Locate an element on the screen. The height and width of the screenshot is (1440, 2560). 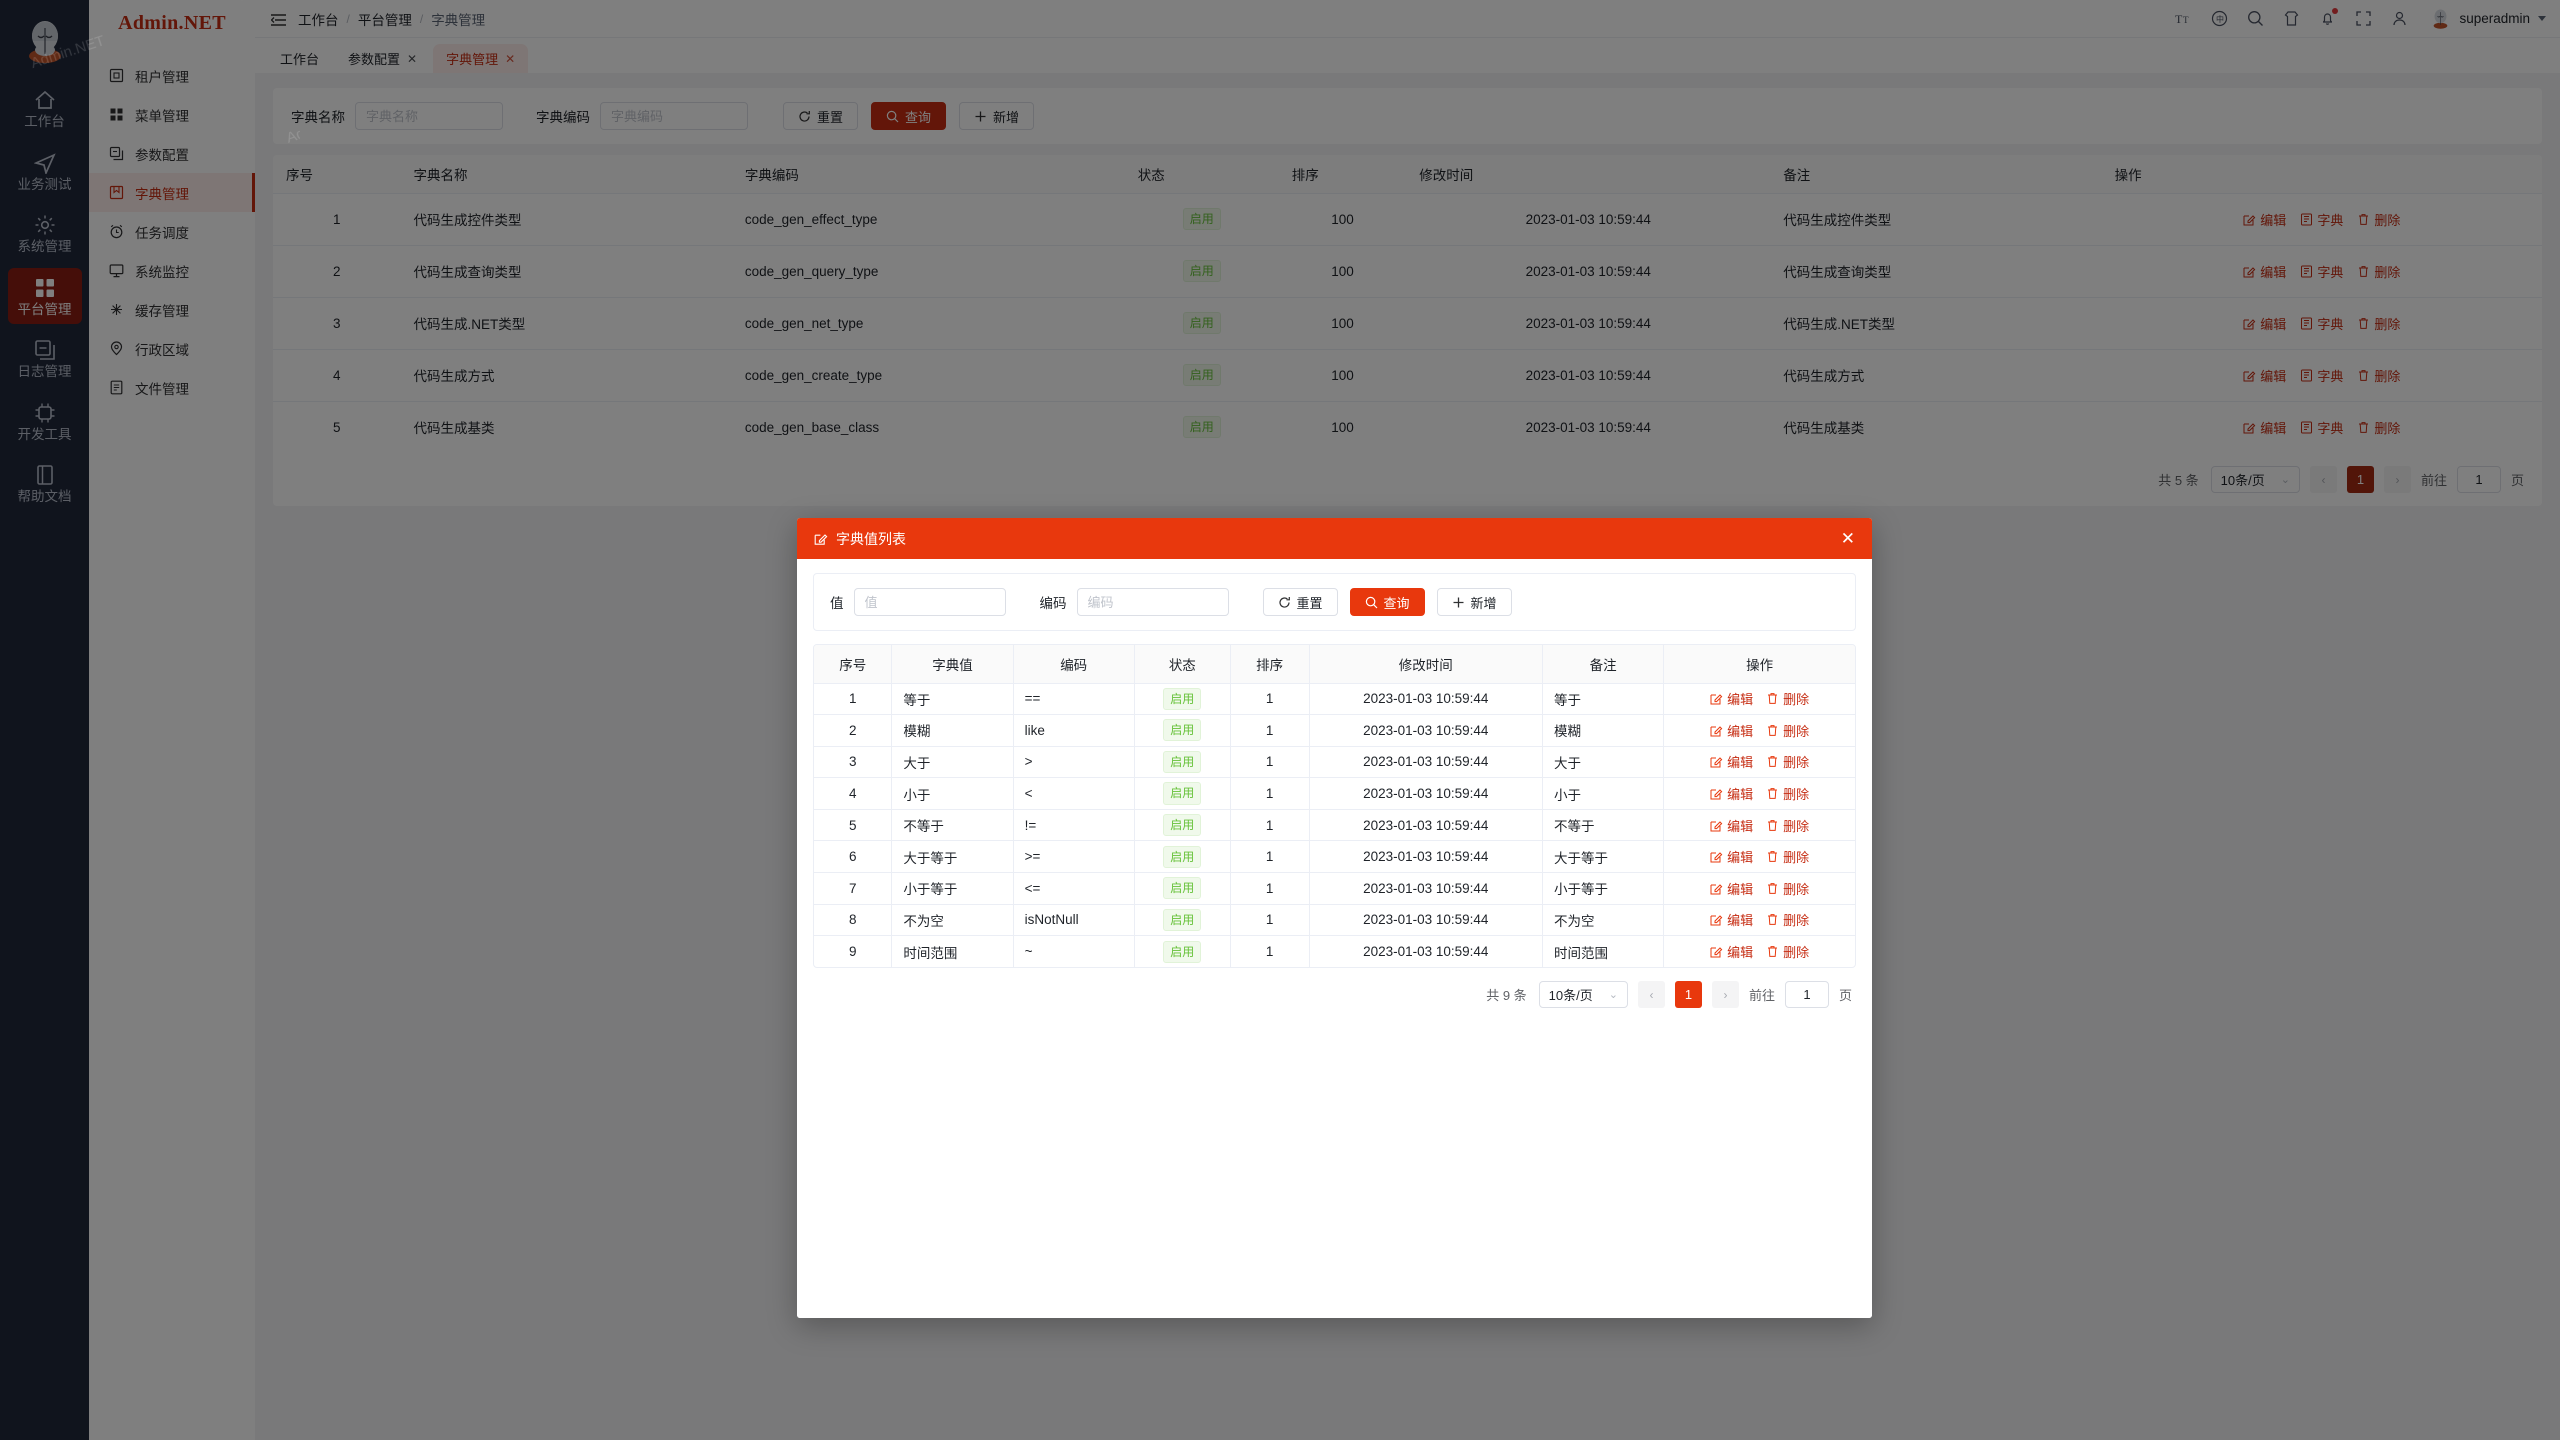
modal-th-0: 序号 is located at coordinates (853, 664).